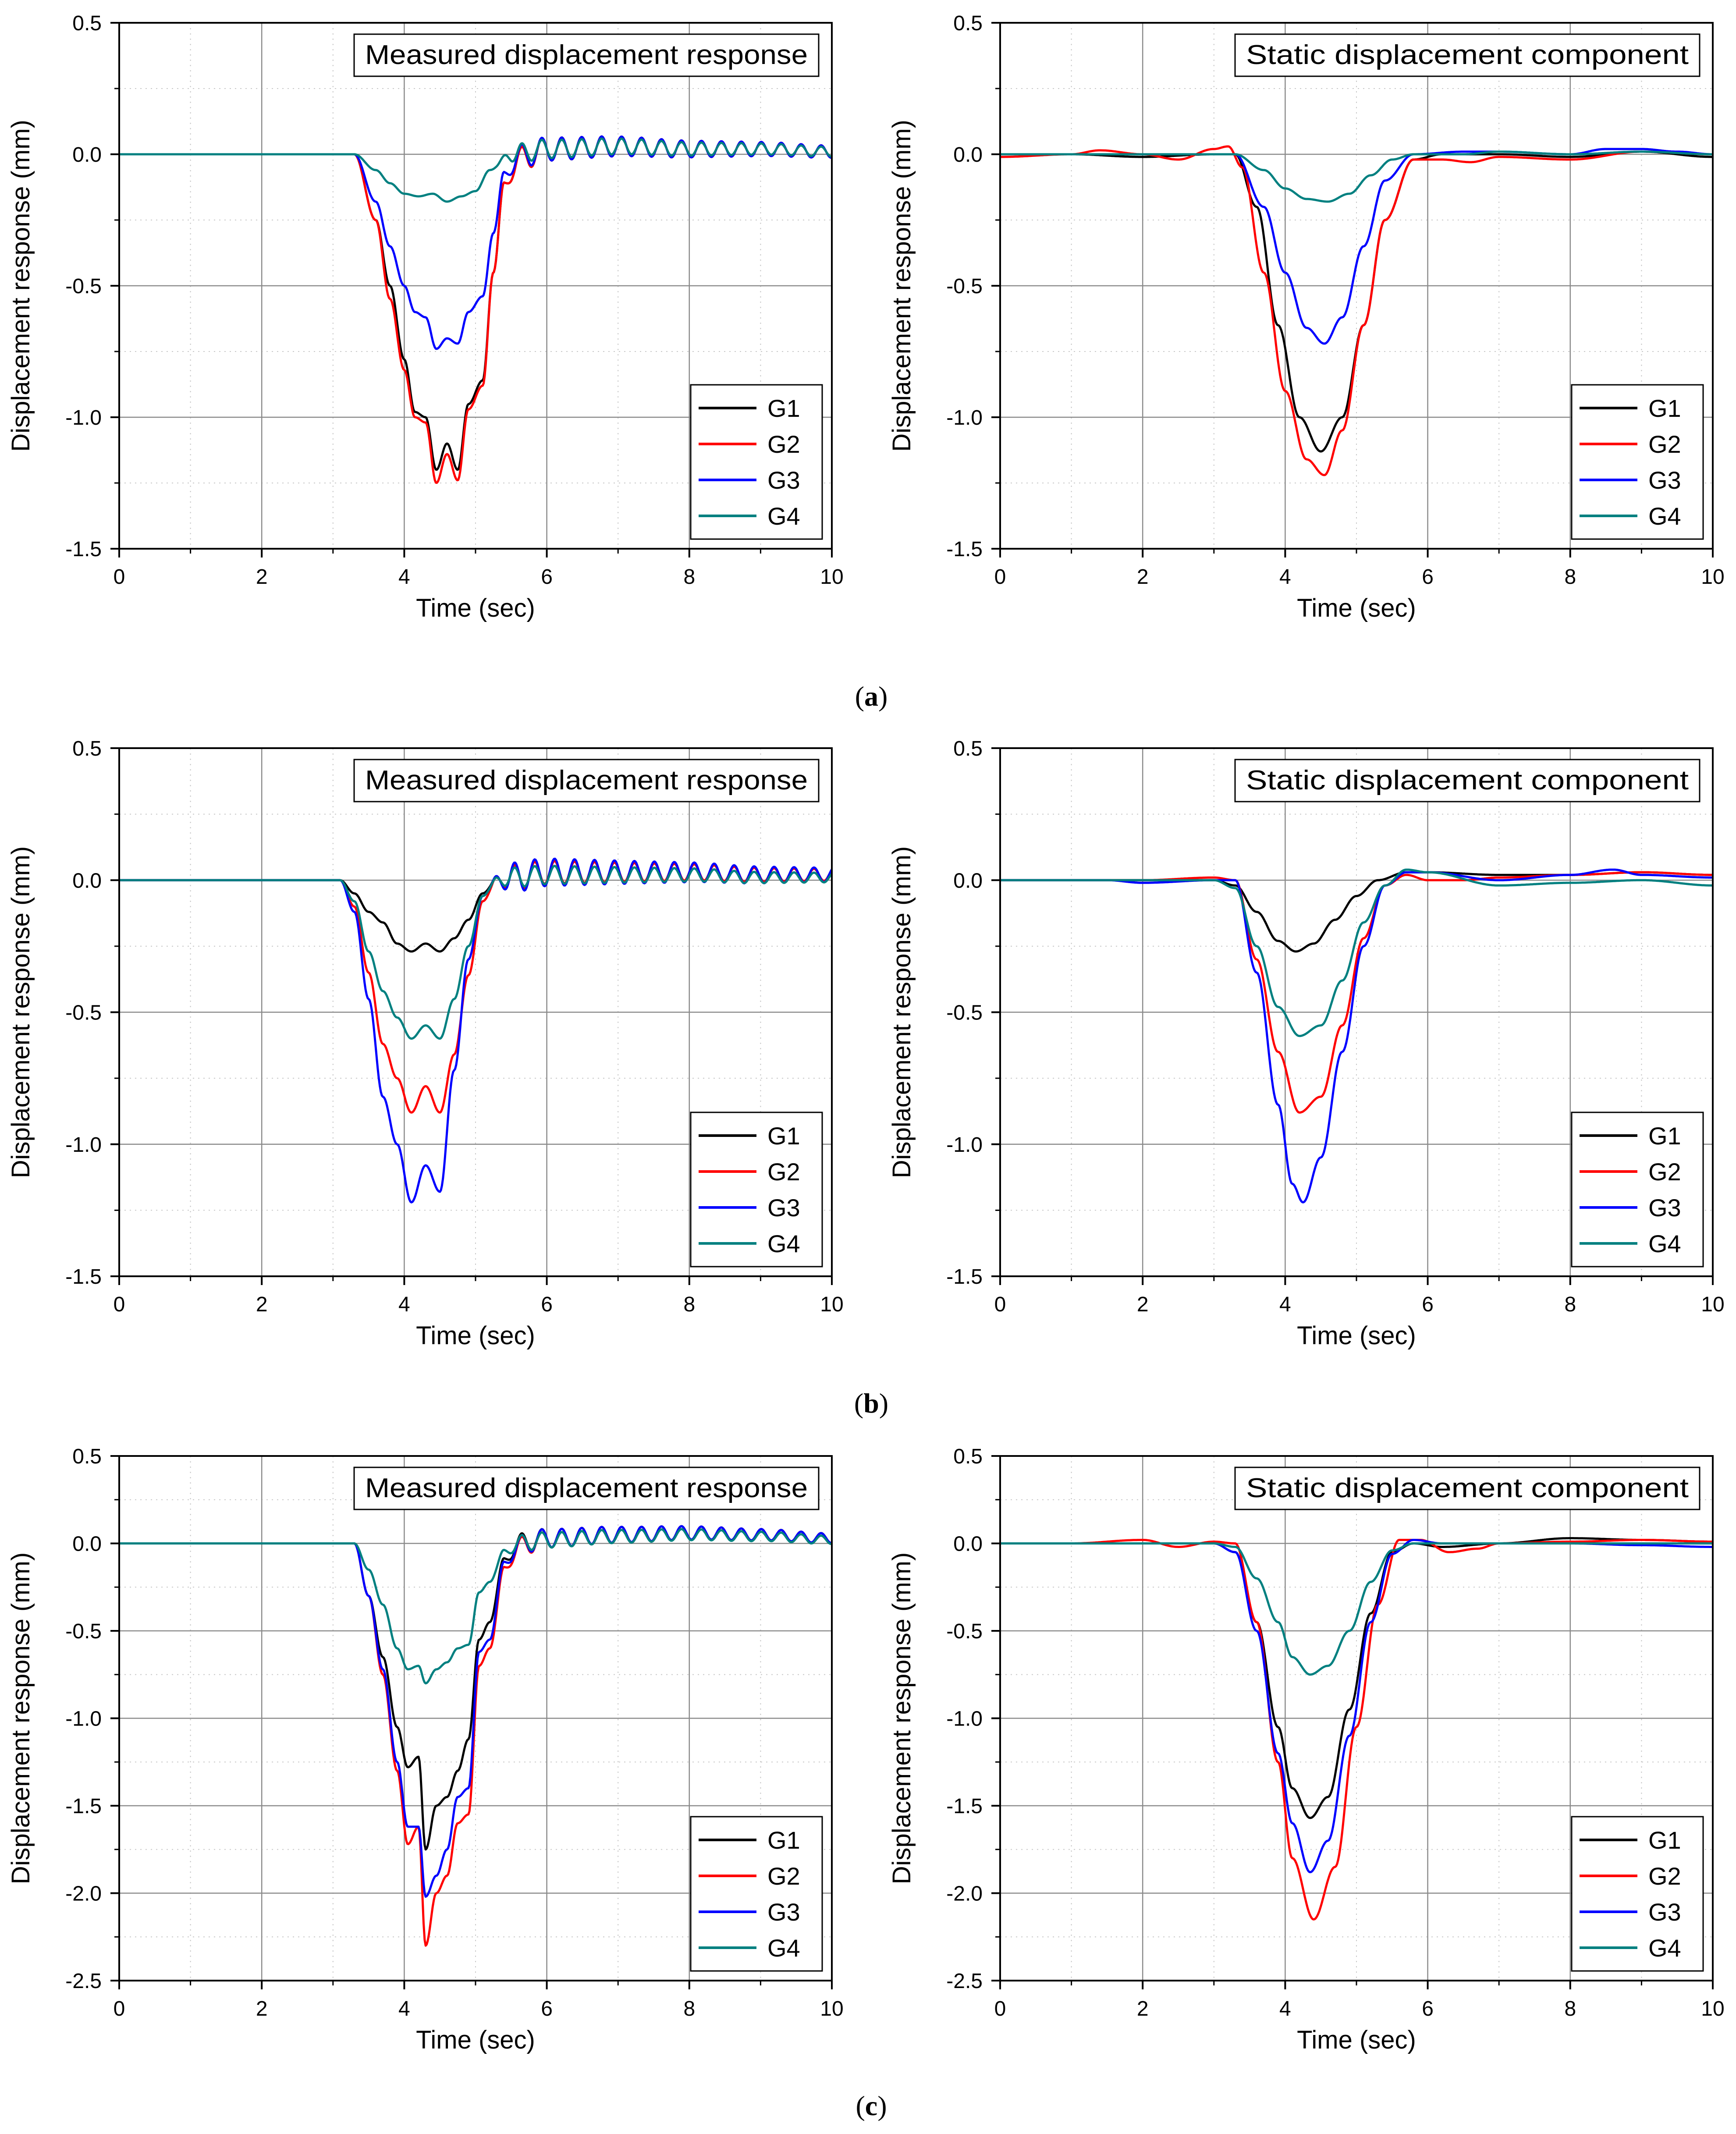 The image size is (1736, 2134). I want to click on chart-title: Static displacement component, so click(1467, 55).